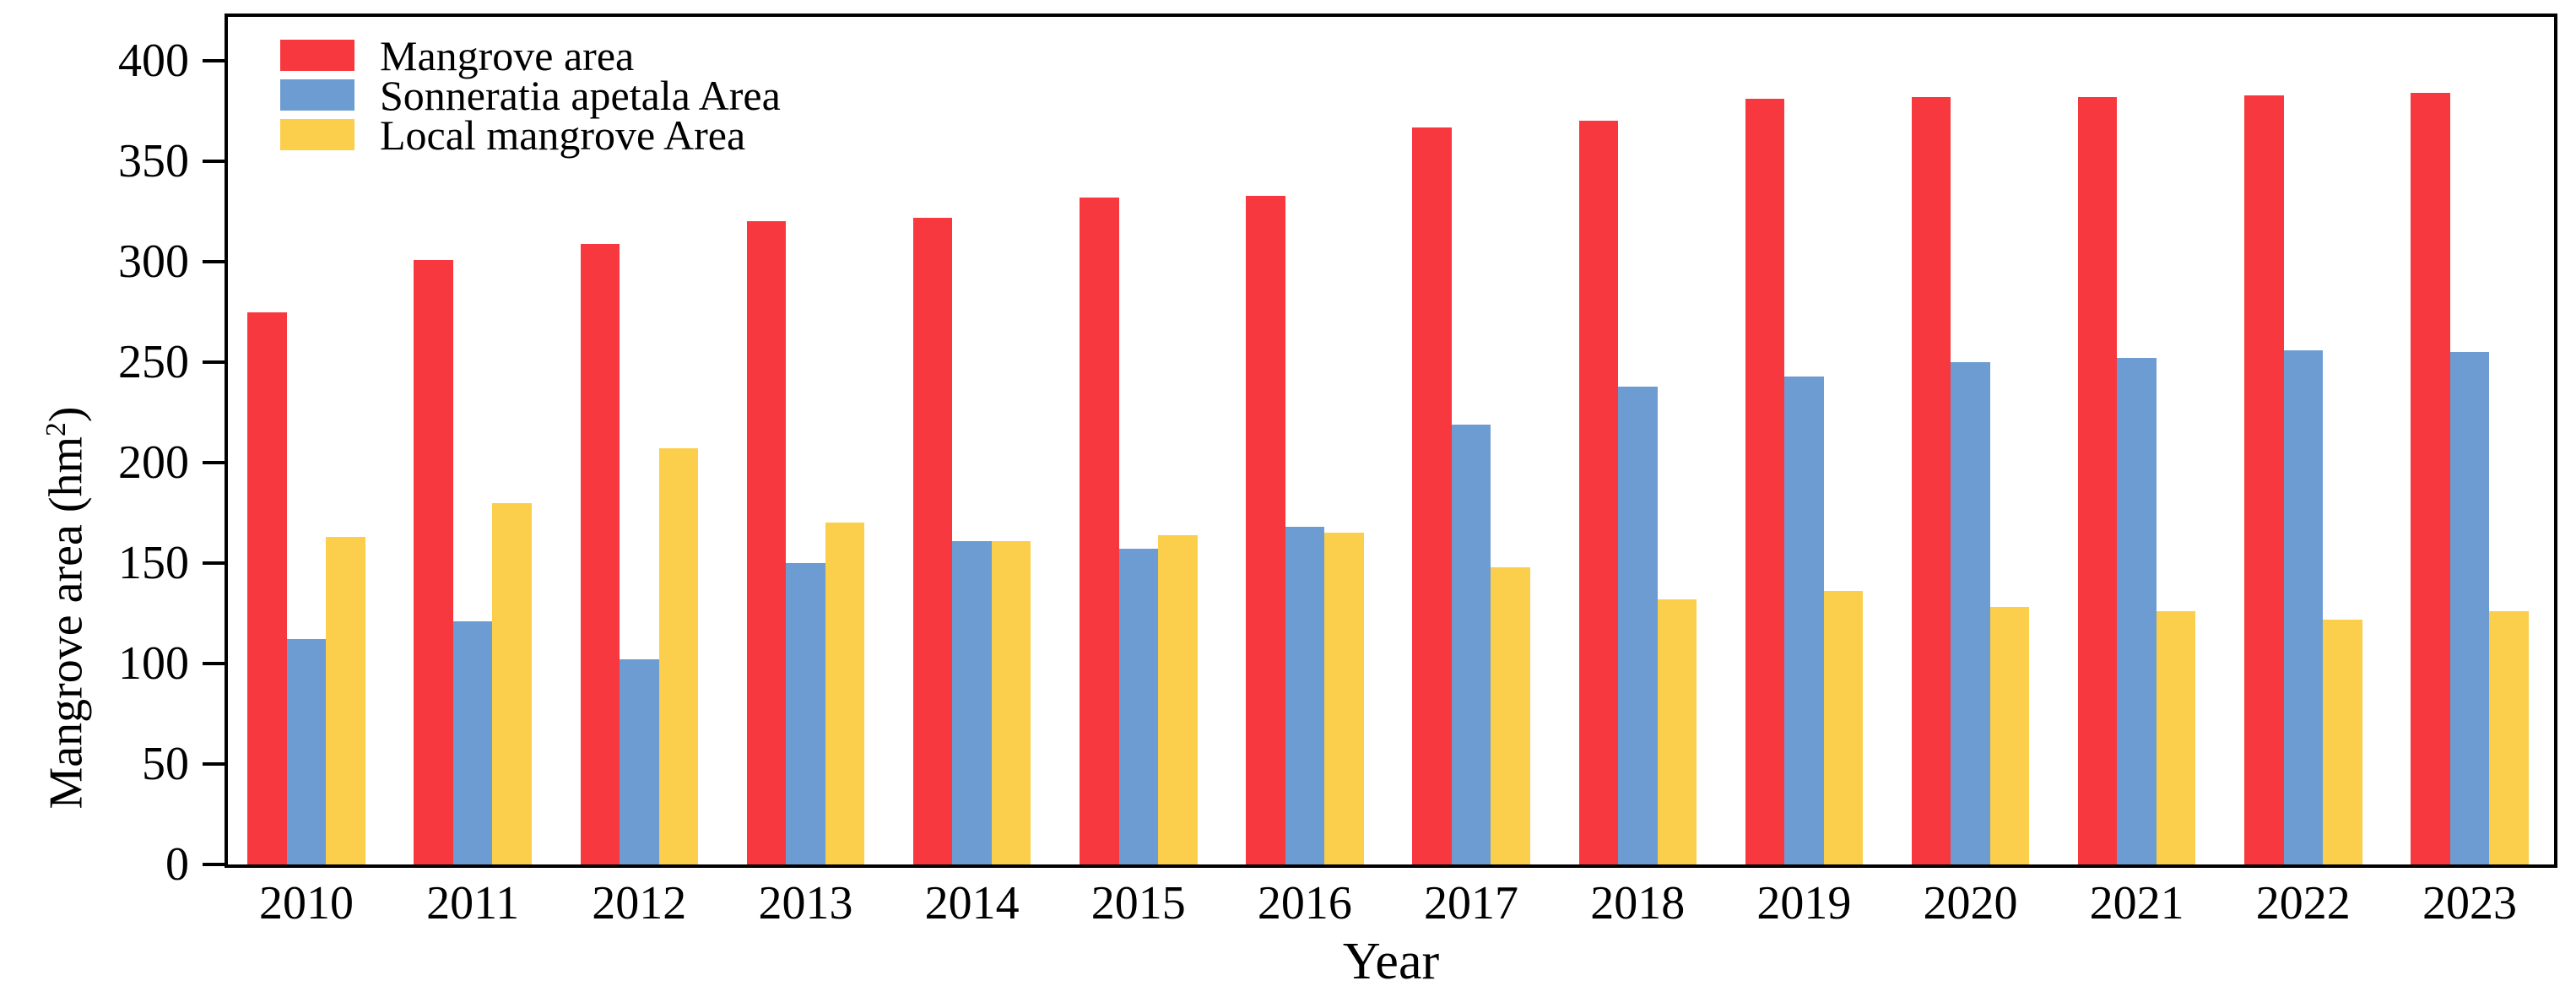 The width and height of the screenshot is (2576, 997). Describe the element at coordinates (1638, 625) in the screenshot. I see `bar-sonneratia-apetala-area-2018` at that location.